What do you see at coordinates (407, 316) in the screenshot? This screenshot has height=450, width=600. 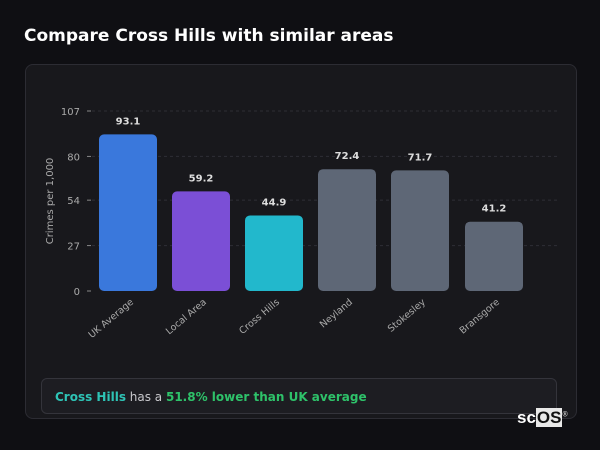 I see `x-tick-label: Stokesley` at bounding box center [407, 316].